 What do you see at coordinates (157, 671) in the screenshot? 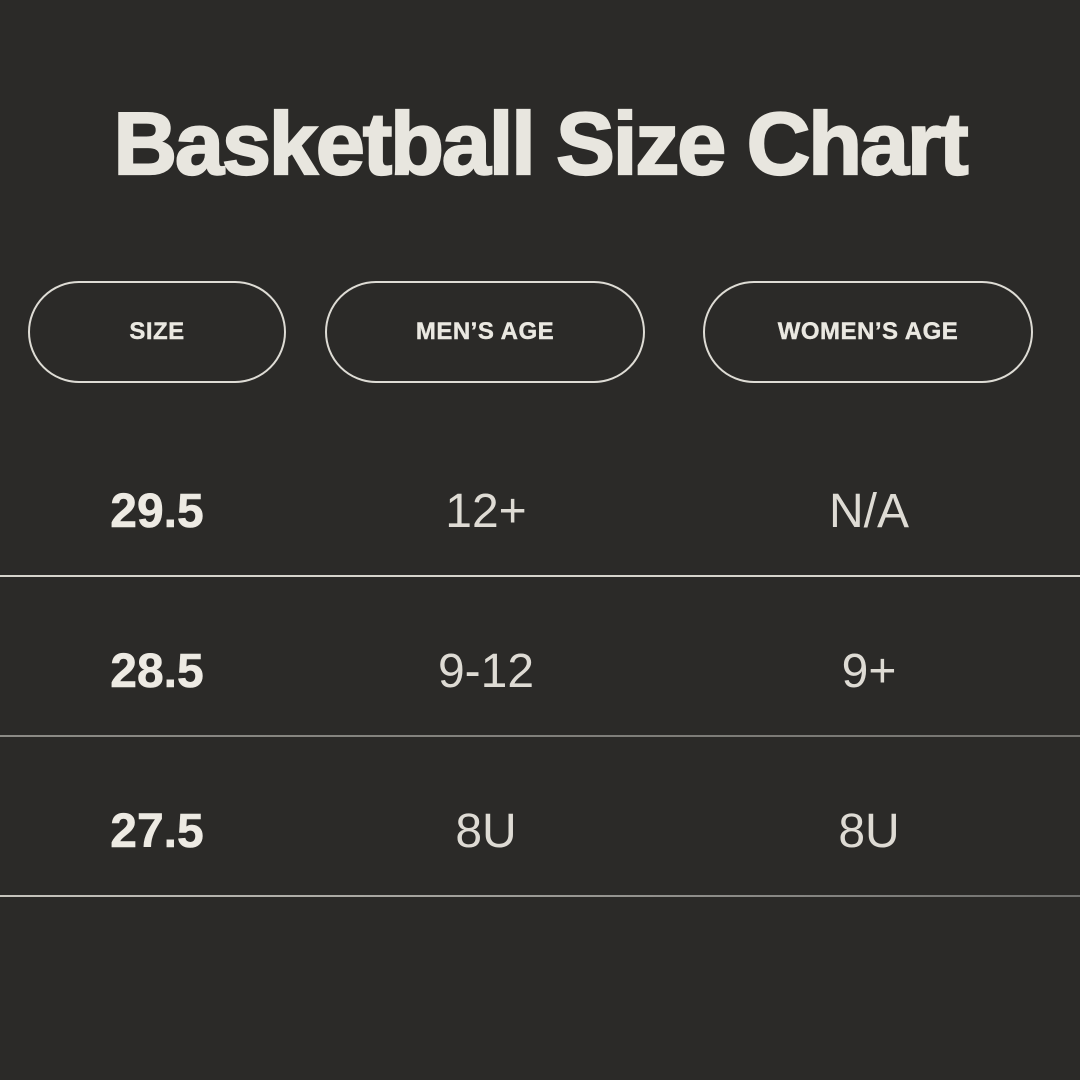
I see `size-value-cell: 28.5` at bounding box center [157, 671].